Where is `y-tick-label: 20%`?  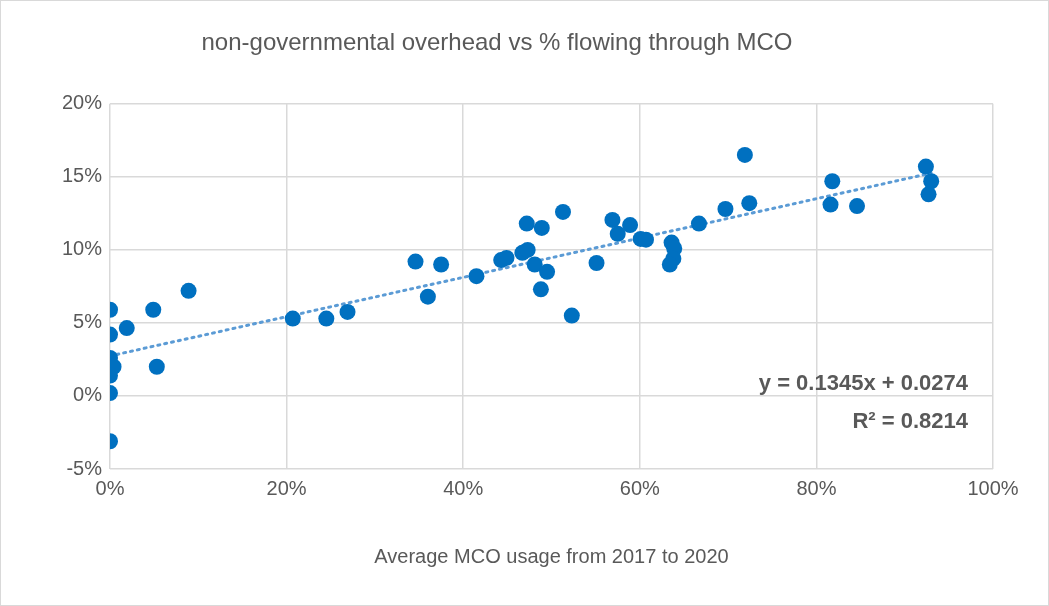
y-tick-label: 20% is located at coordinates (82, 102).